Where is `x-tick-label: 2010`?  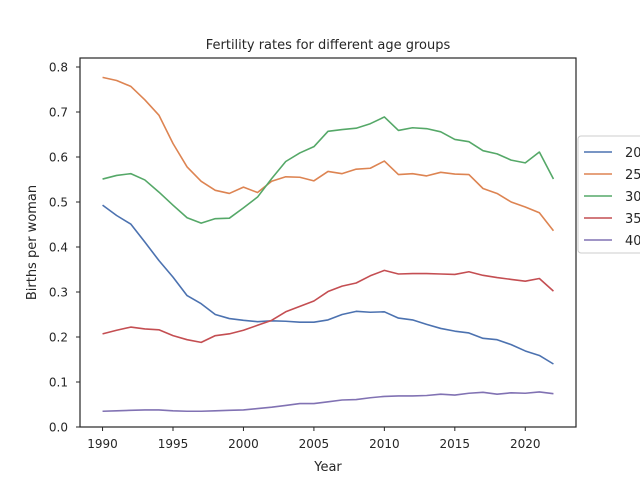
x-tick-label: 2010 is located at coordinates (384, 444).